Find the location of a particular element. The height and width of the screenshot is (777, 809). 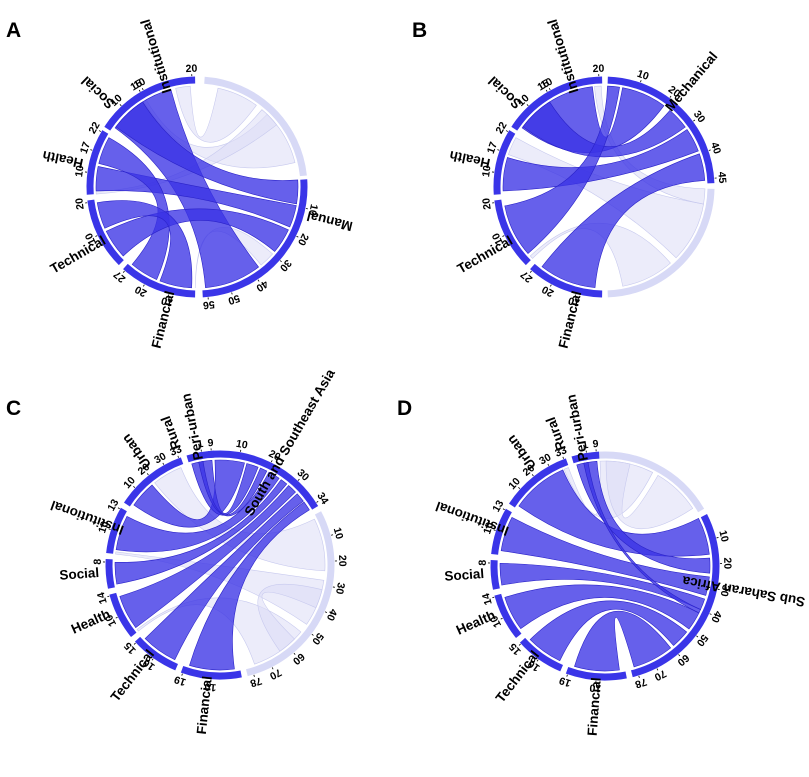

tick-label: 30 is located at coordinates (725, 591).